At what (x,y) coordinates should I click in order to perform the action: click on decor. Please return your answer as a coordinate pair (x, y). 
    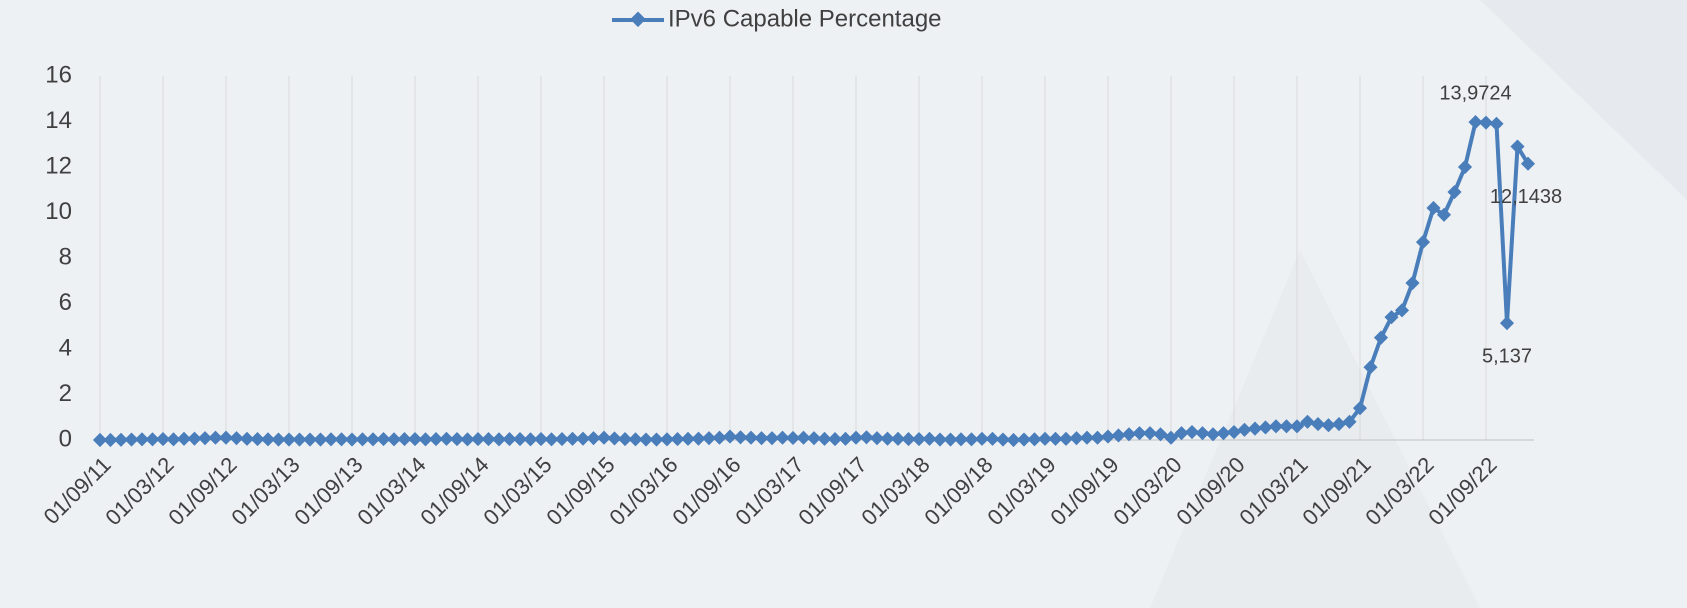
    Looking at the image, I should click on (1583, 100).